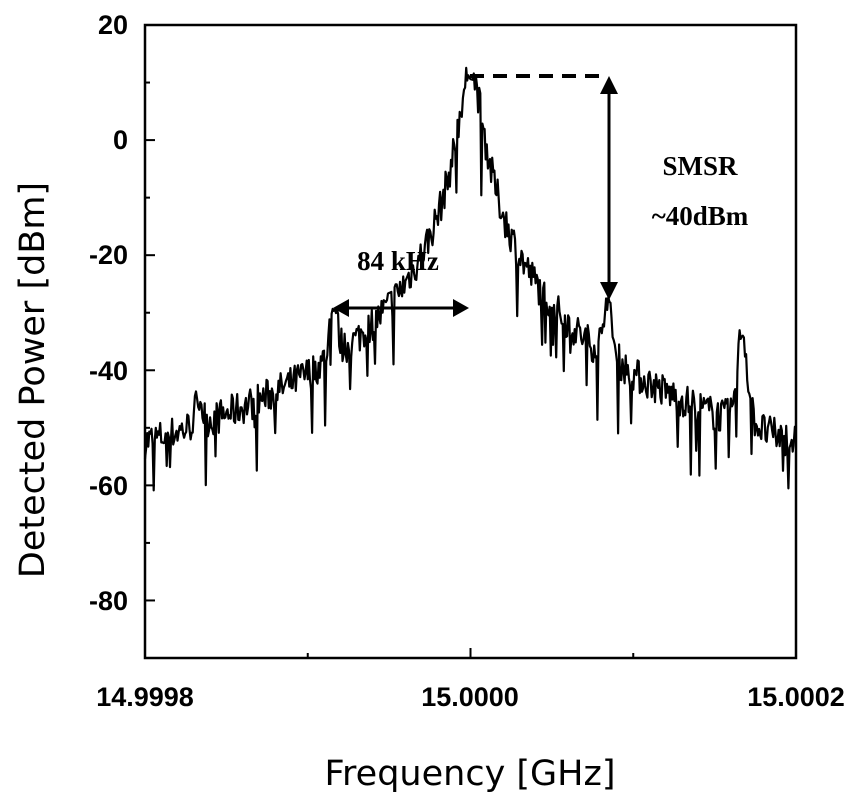 The width and height of the screenshot is (857, 808). What do you see at coordinates (796, 697) in the screenshot?
I see `x-tick-label-15-0002: 15.0002` at bounding box center [796, 697].